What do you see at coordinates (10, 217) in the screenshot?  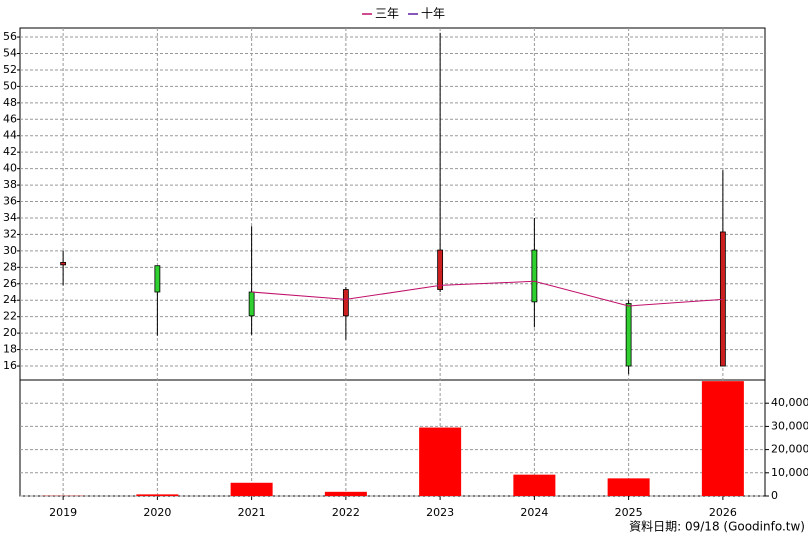 I see `y-tick-label: 34` at bounding box center [10, 217].